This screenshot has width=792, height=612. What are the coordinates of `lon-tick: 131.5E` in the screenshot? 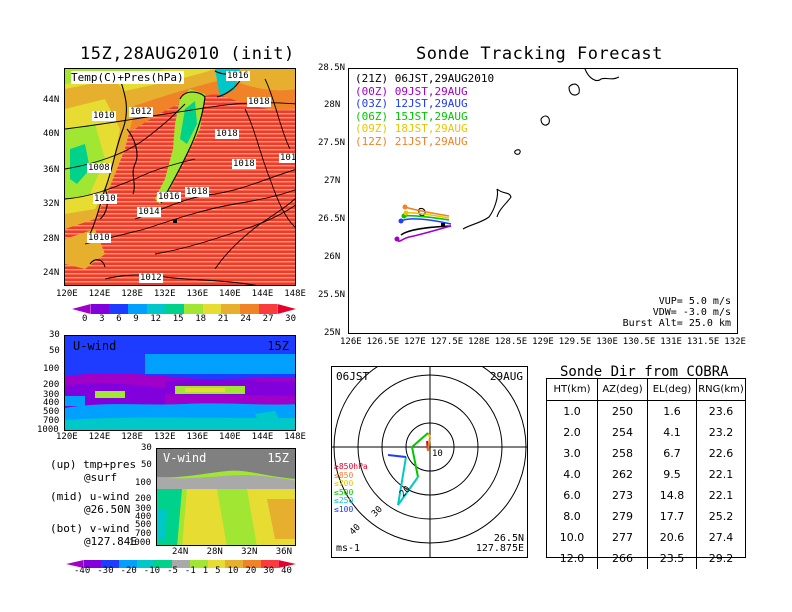 It's located at (703, 342).